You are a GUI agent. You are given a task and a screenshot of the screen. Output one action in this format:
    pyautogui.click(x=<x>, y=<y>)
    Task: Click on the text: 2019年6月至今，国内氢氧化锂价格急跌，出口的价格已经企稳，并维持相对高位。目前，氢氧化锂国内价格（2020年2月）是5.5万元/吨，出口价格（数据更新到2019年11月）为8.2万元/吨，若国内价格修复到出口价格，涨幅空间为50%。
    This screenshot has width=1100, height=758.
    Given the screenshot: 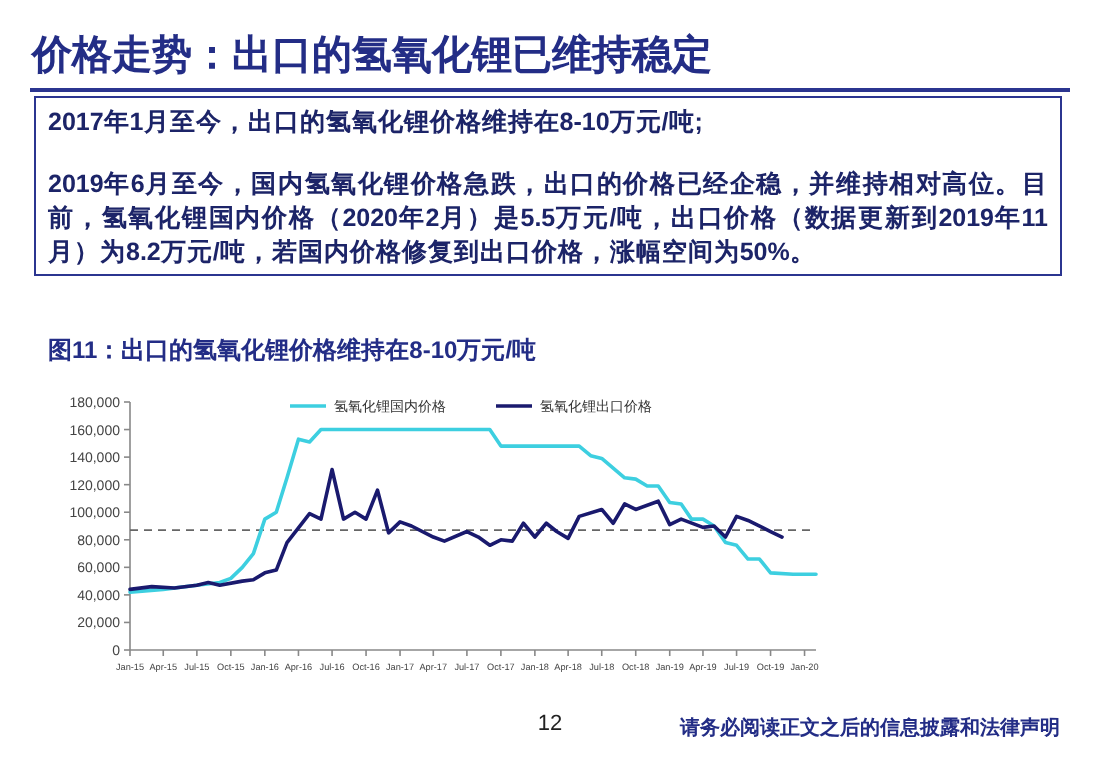 What is the action you would take?
    pyautogui.click(x=548, y=219)
    